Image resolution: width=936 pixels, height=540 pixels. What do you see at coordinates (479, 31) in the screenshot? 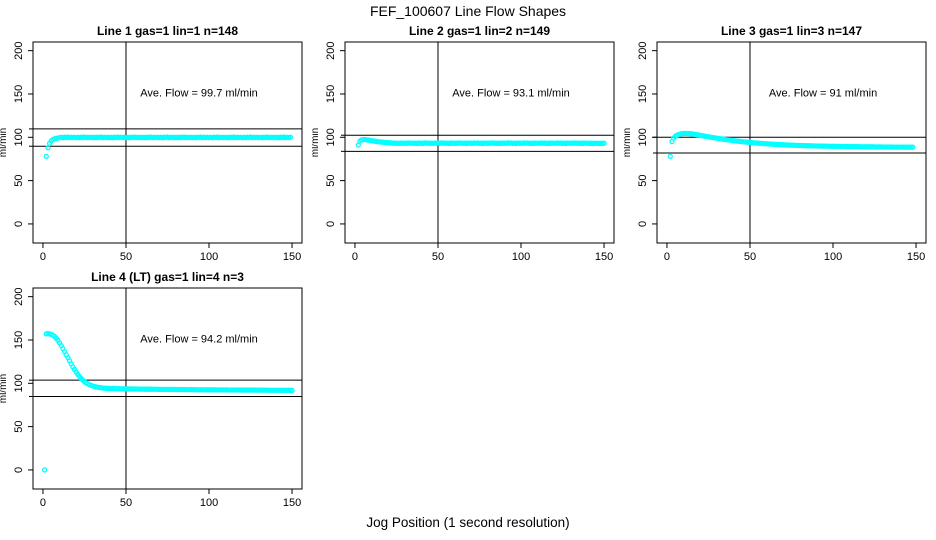
I see `panel-title: Line 2 gas=1 lin=2 n=149` at bounding box center [479, 31].